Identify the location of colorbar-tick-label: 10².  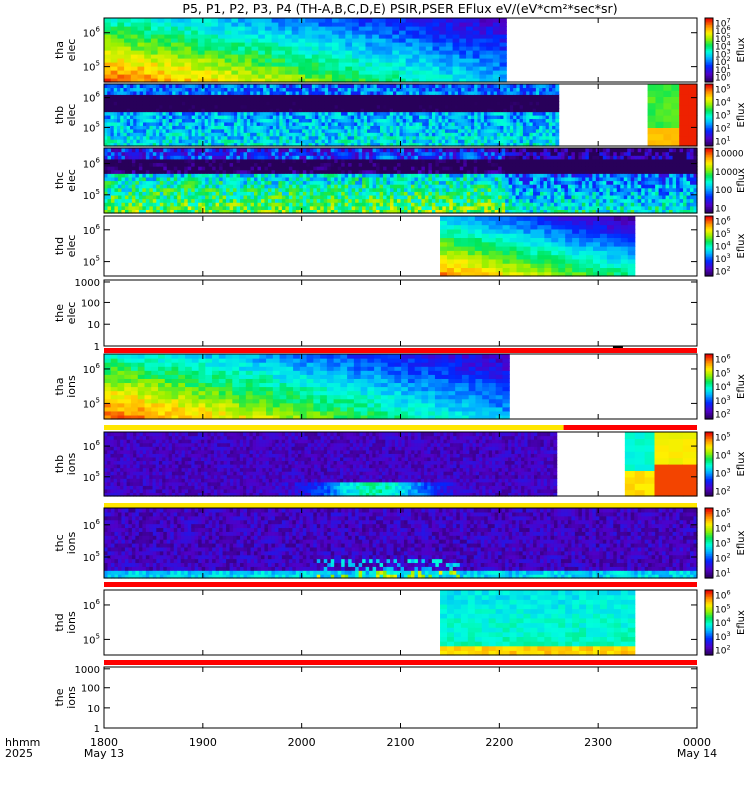
(723, 128).